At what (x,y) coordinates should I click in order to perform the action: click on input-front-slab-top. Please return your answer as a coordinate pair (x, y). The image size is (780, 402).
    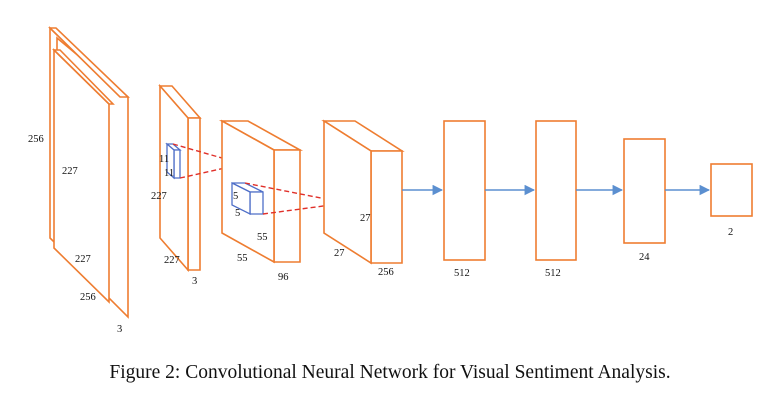
    Looking at the image, I should click on (83, 77).